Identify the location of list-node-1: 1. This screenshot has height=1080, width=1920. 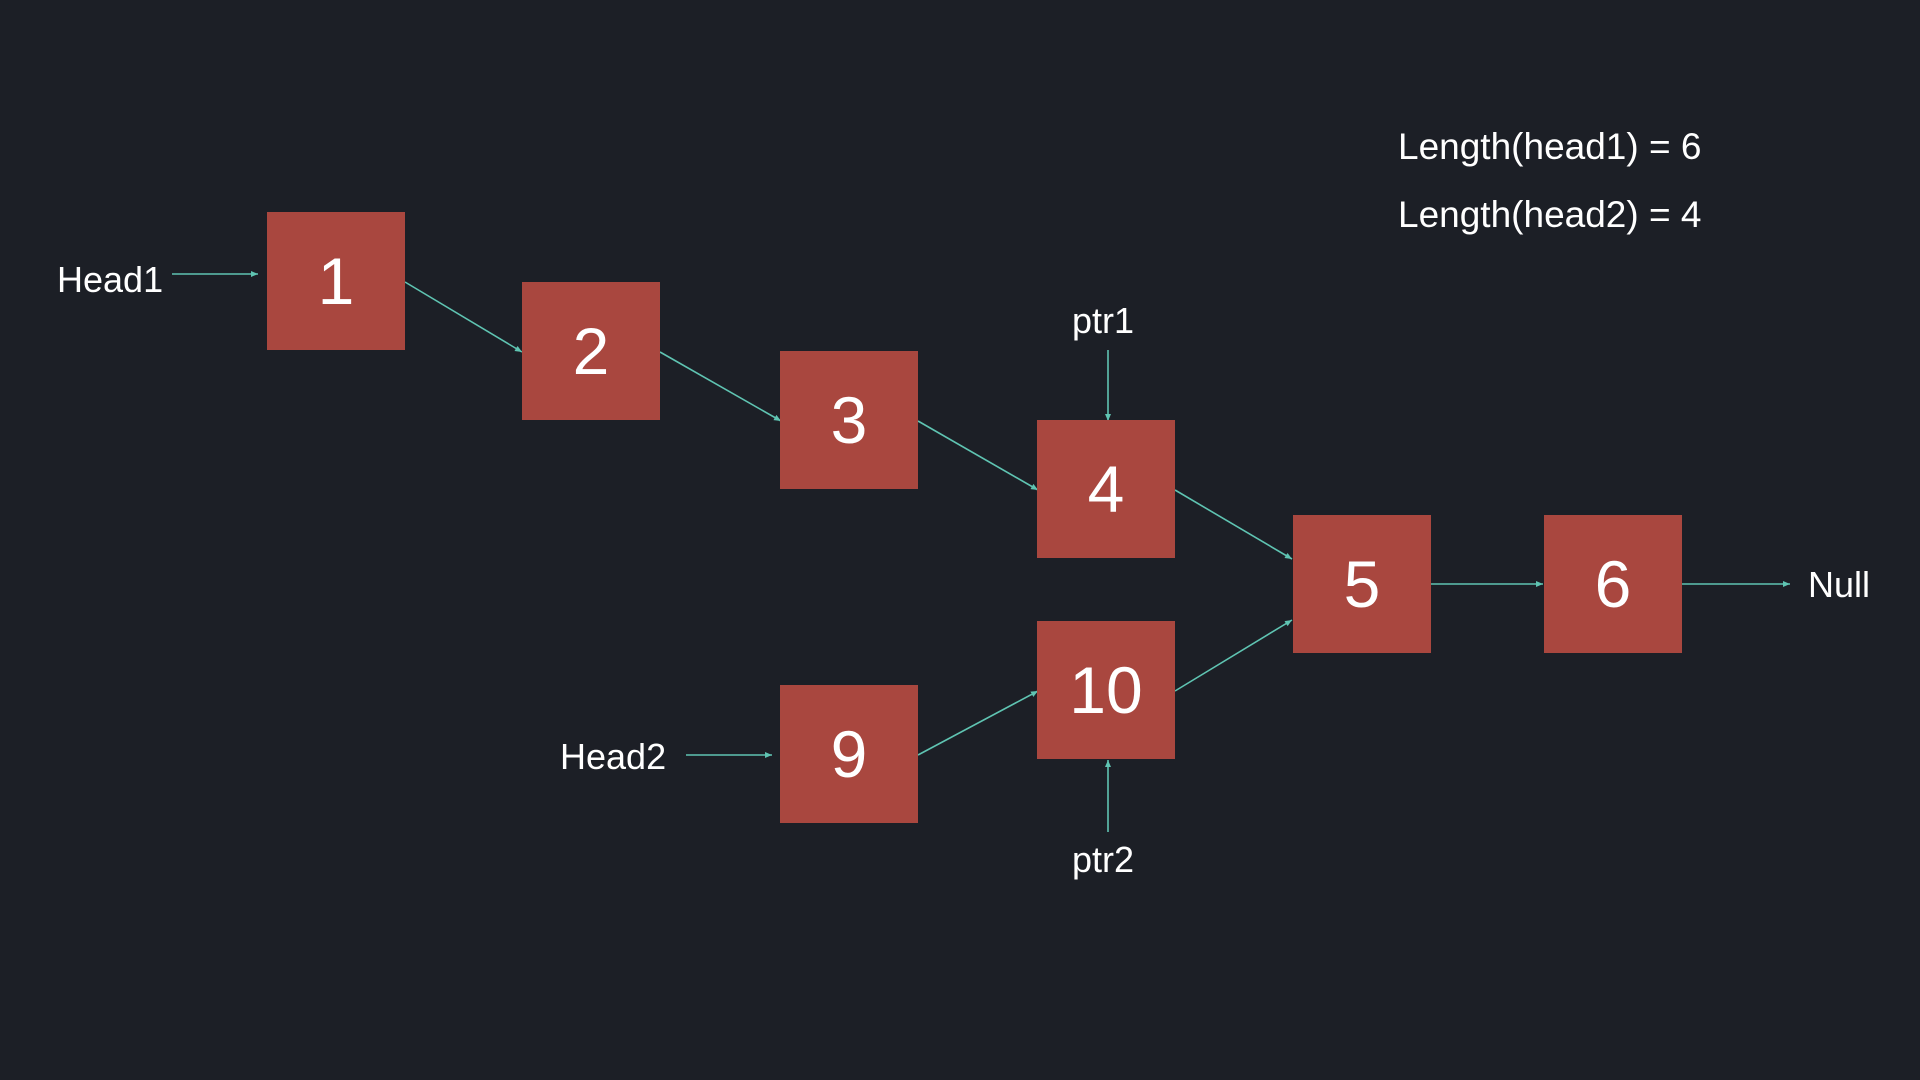
(336, 281).